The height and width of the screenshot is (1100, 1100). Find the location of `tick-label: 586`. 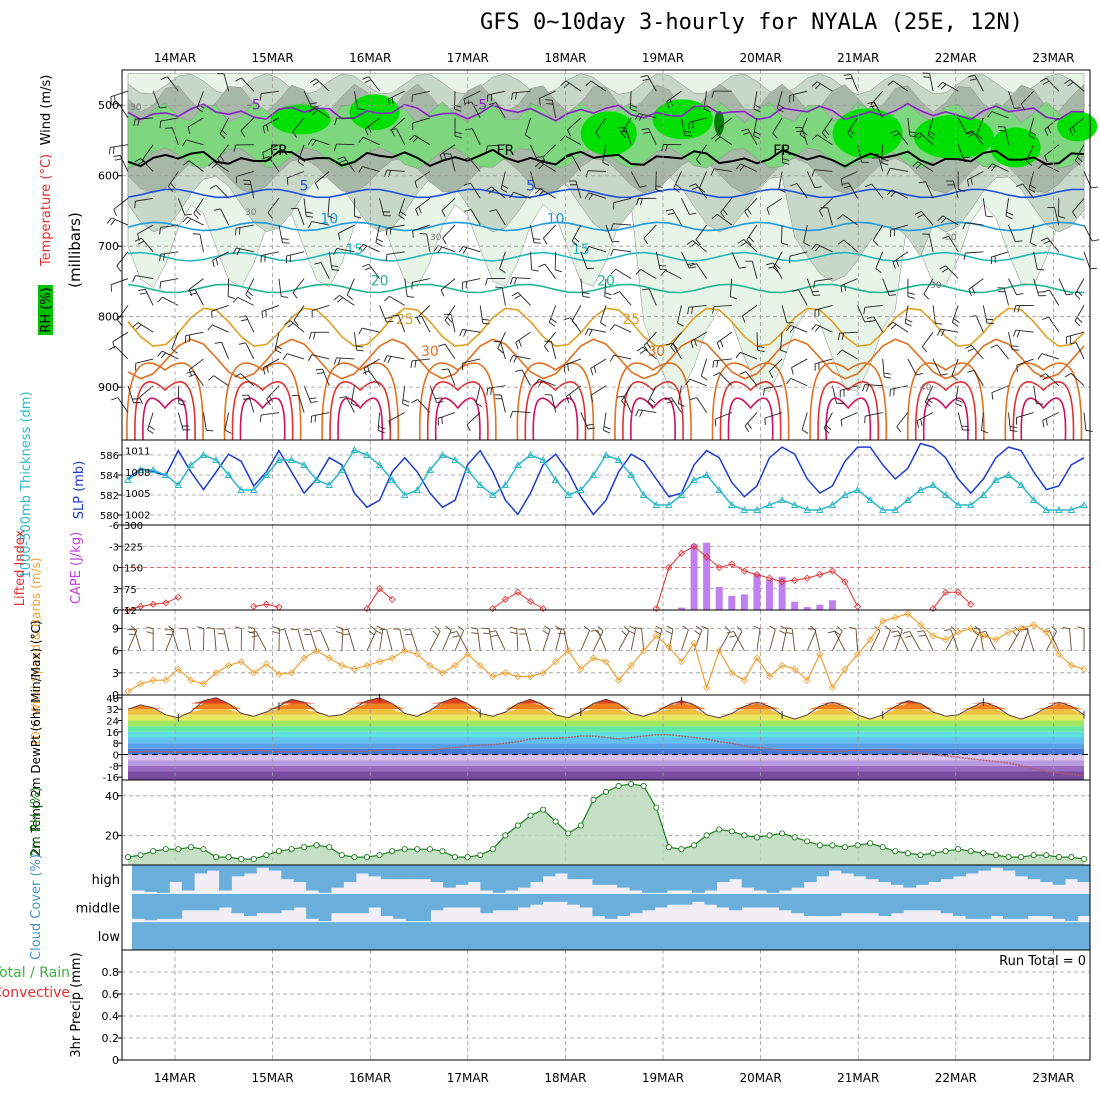

tick-label: 586 is located at coordinates (109, 456).